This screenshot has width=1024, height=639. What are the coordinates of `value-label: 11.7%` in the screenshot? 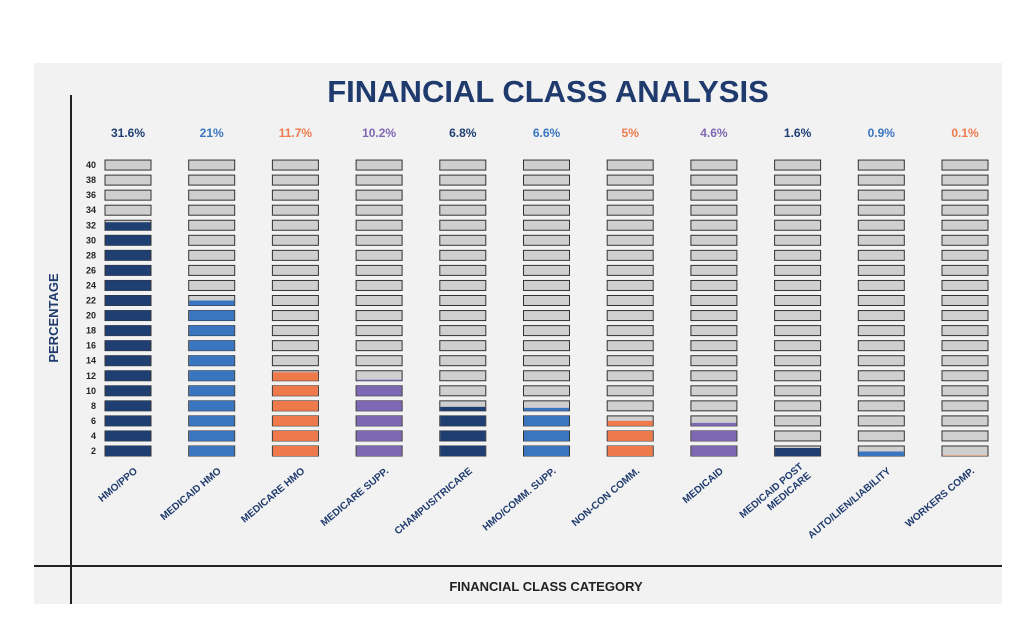 It's located at (296, 133).